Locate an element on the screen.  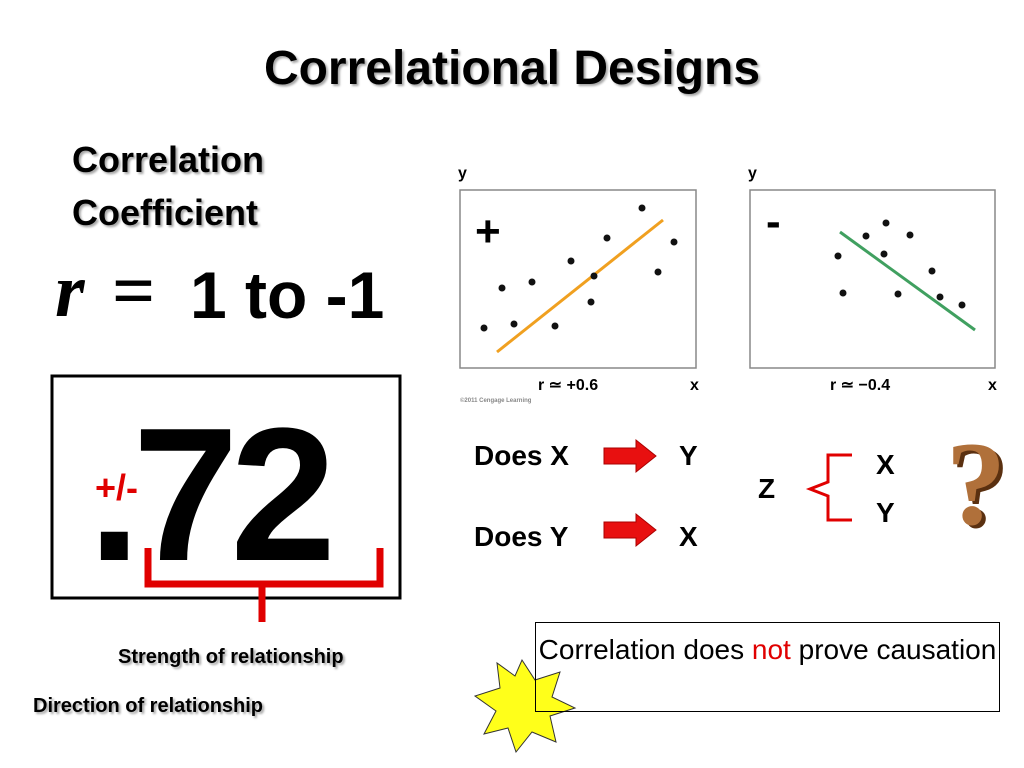
range: 1 to -1 is located at coordinates (287, 295).